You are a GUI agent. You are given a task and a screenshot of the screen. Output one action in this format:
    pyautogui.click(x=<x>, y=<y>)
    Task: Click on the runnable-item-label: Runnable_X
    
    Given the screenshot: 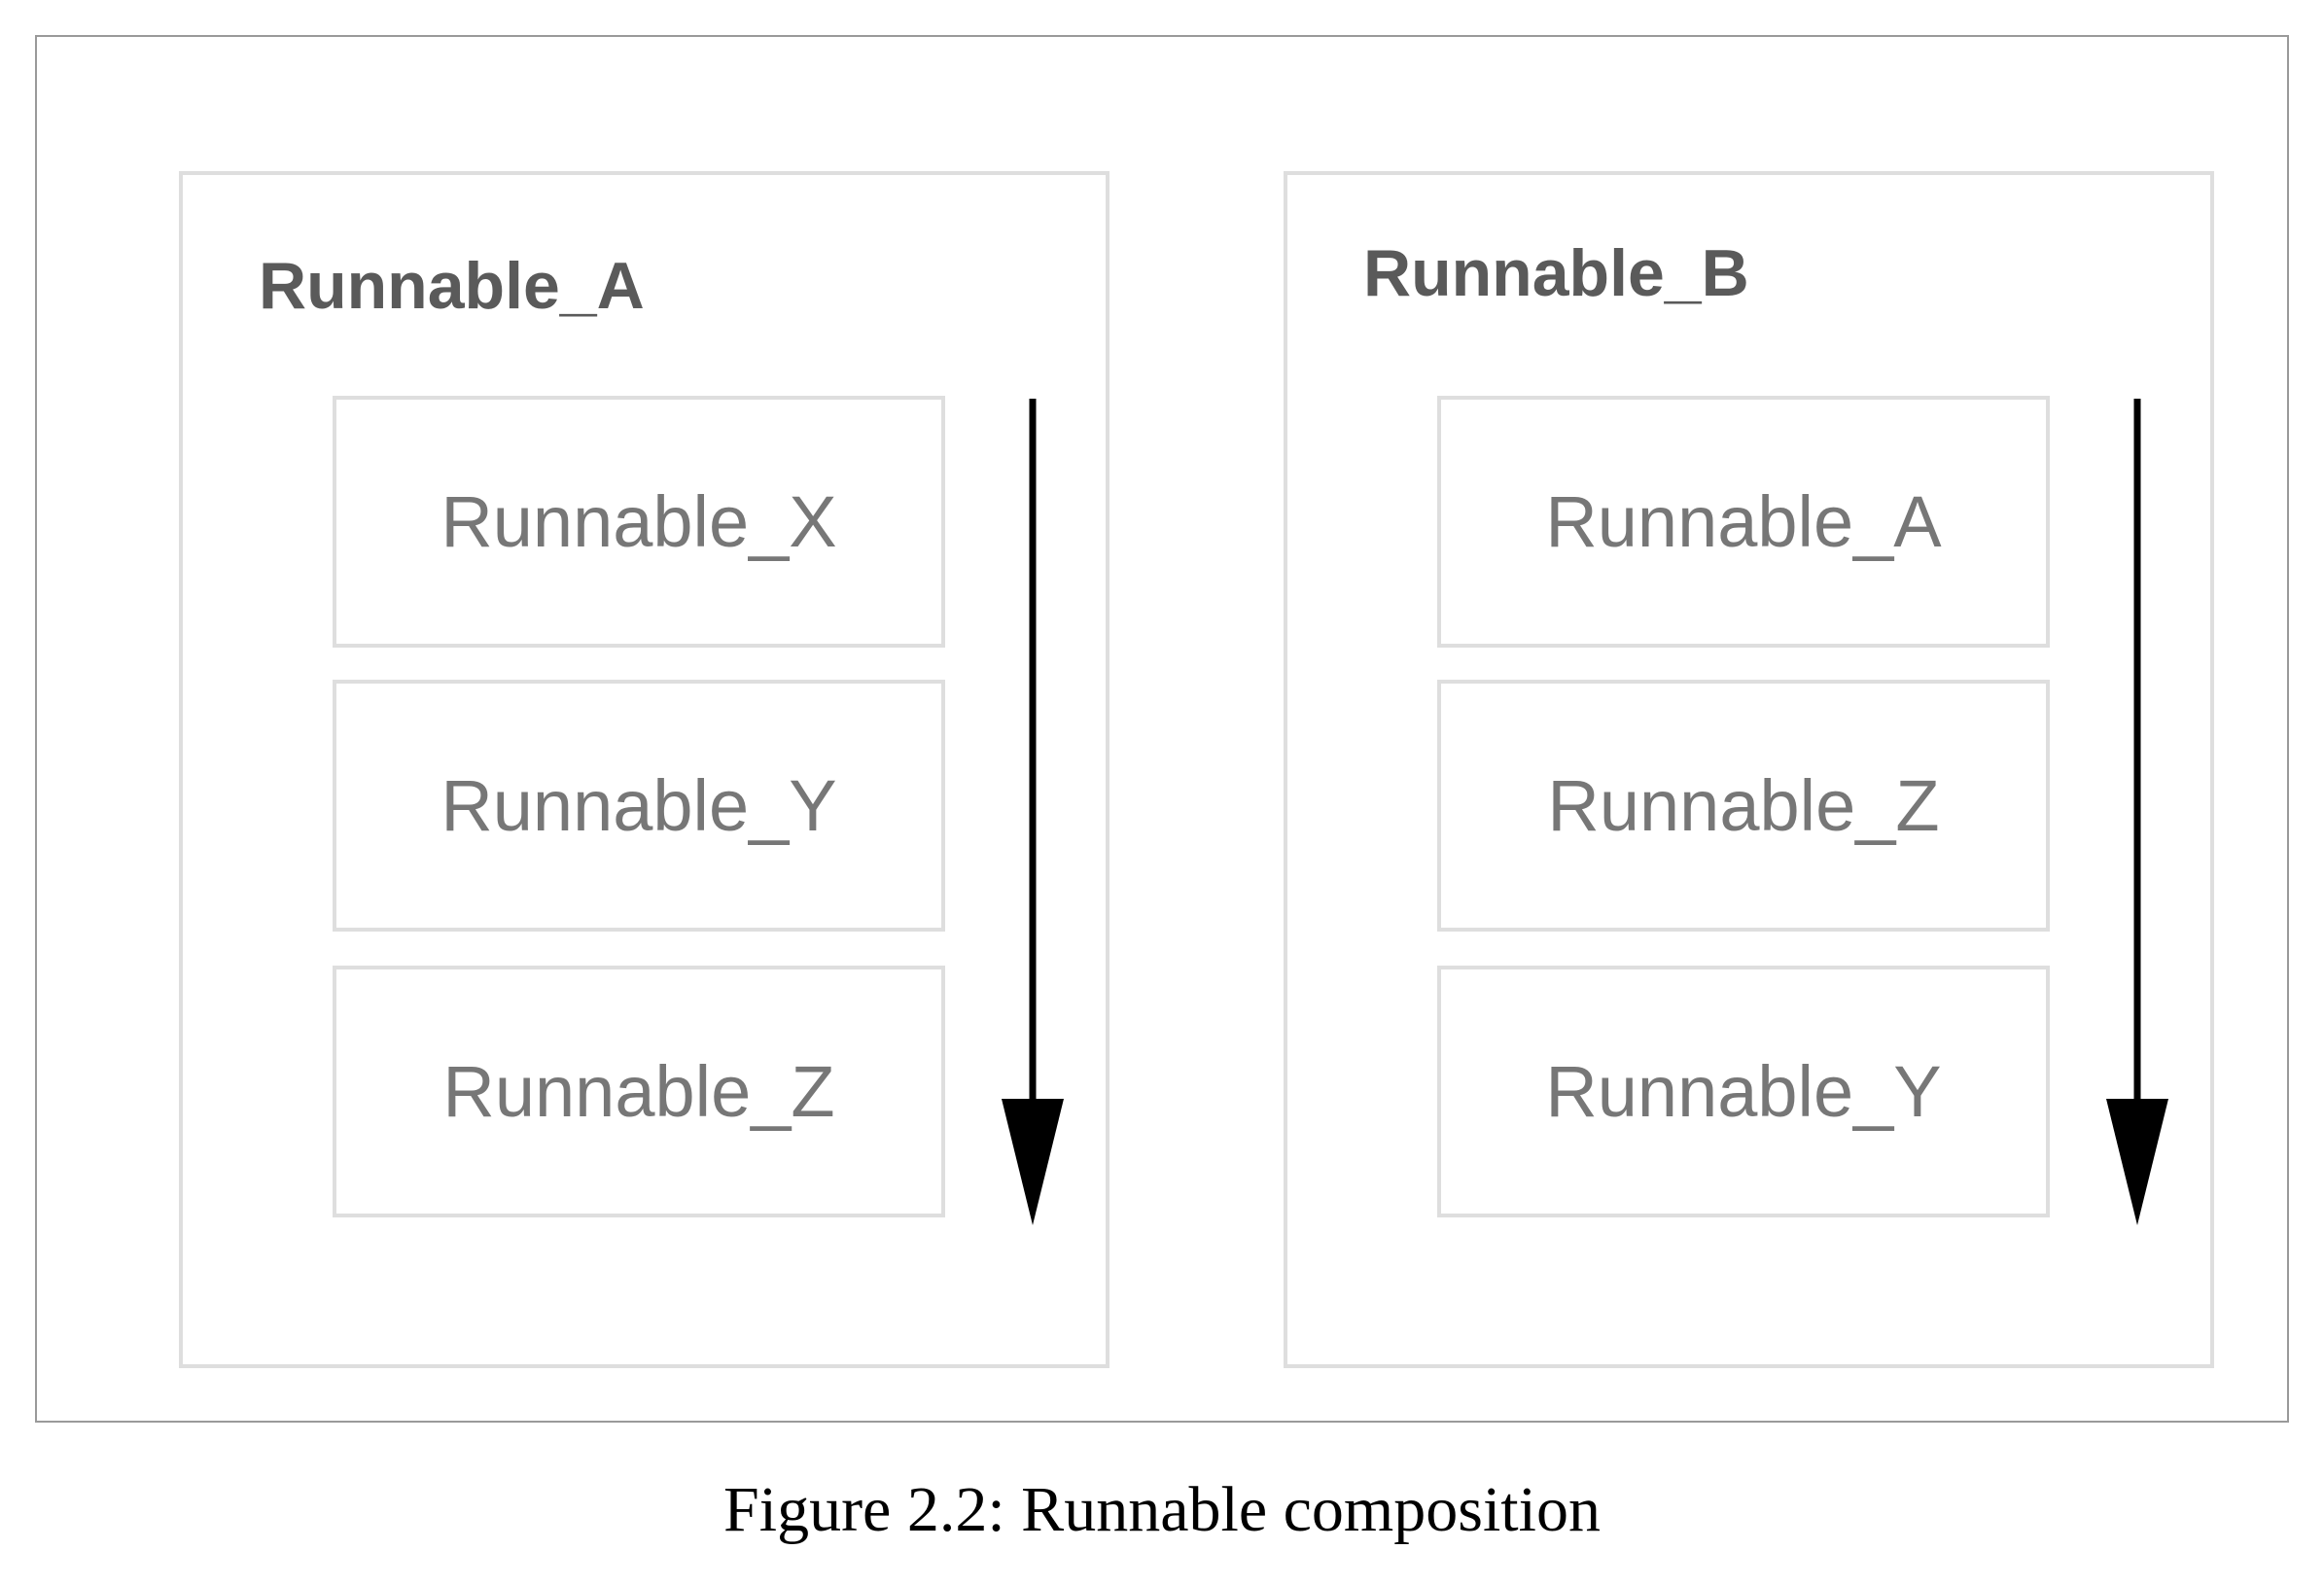 What is the action you would take?
    pyautogui.click(x=638, y=522)
    